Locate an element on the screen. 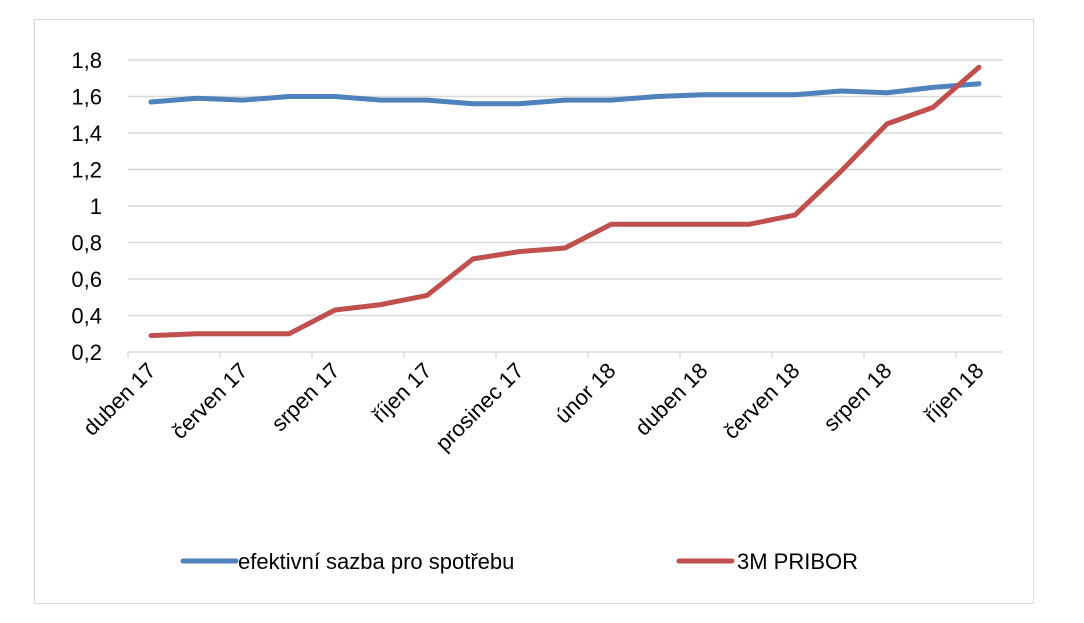  y-axis-tick-labels: 0,2 0,4 0,6 0,8 1 1,2 1,4 1,6 1,8 is located at coordinates (86, 206).